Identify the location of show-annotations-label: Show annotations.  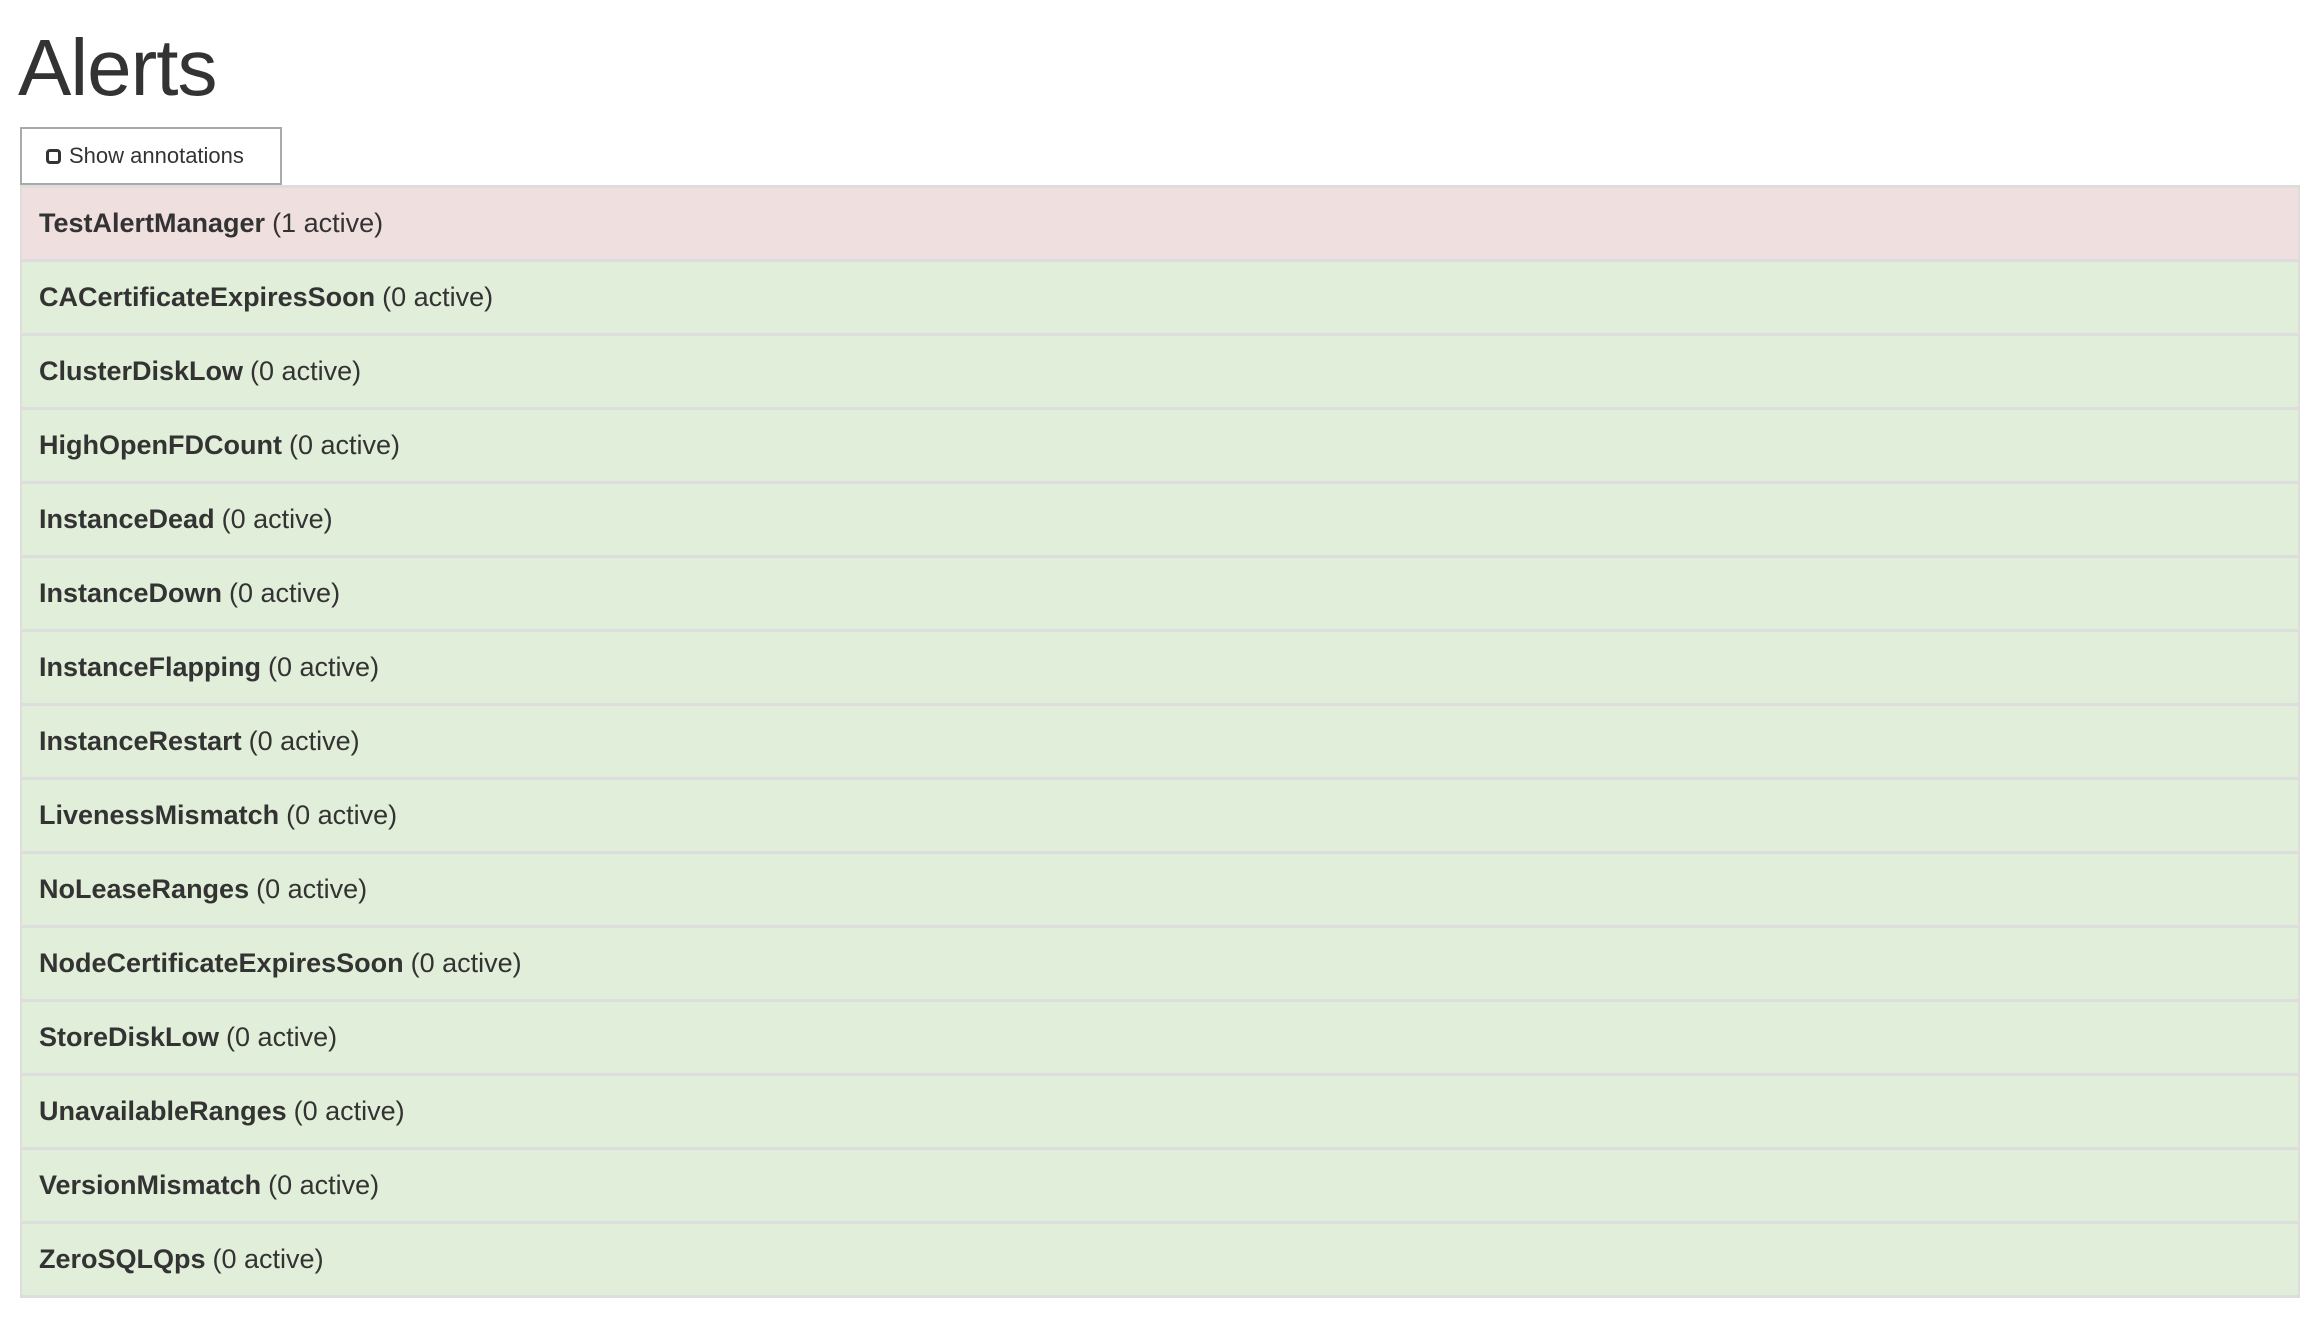
(156, 155).